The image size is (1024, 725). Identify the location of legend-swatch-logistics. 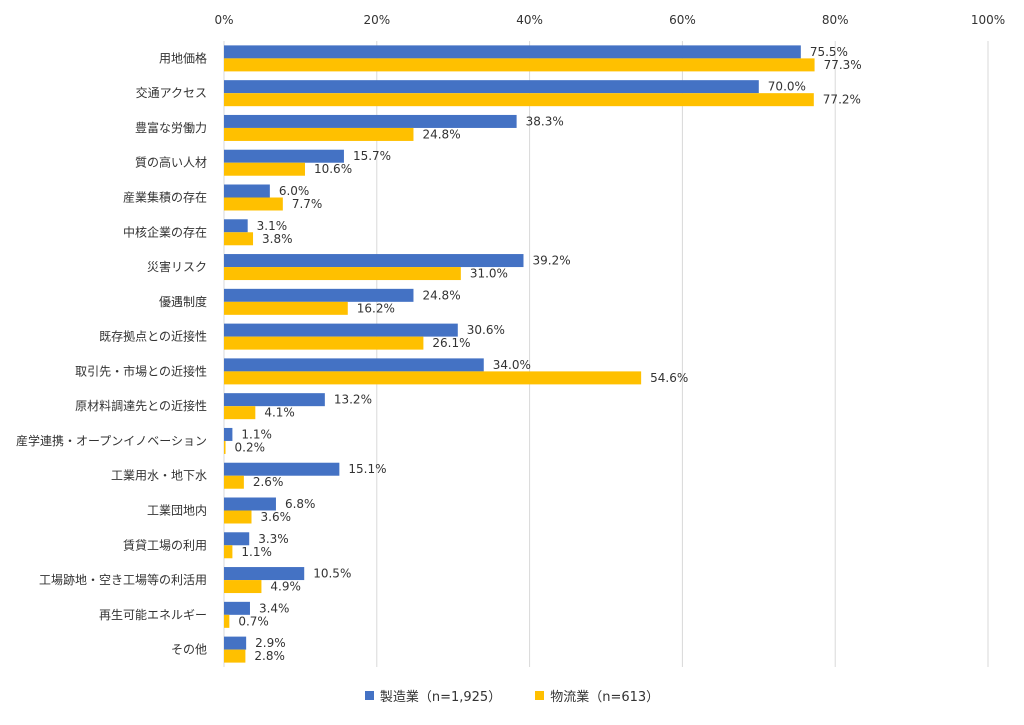
(540, 695).